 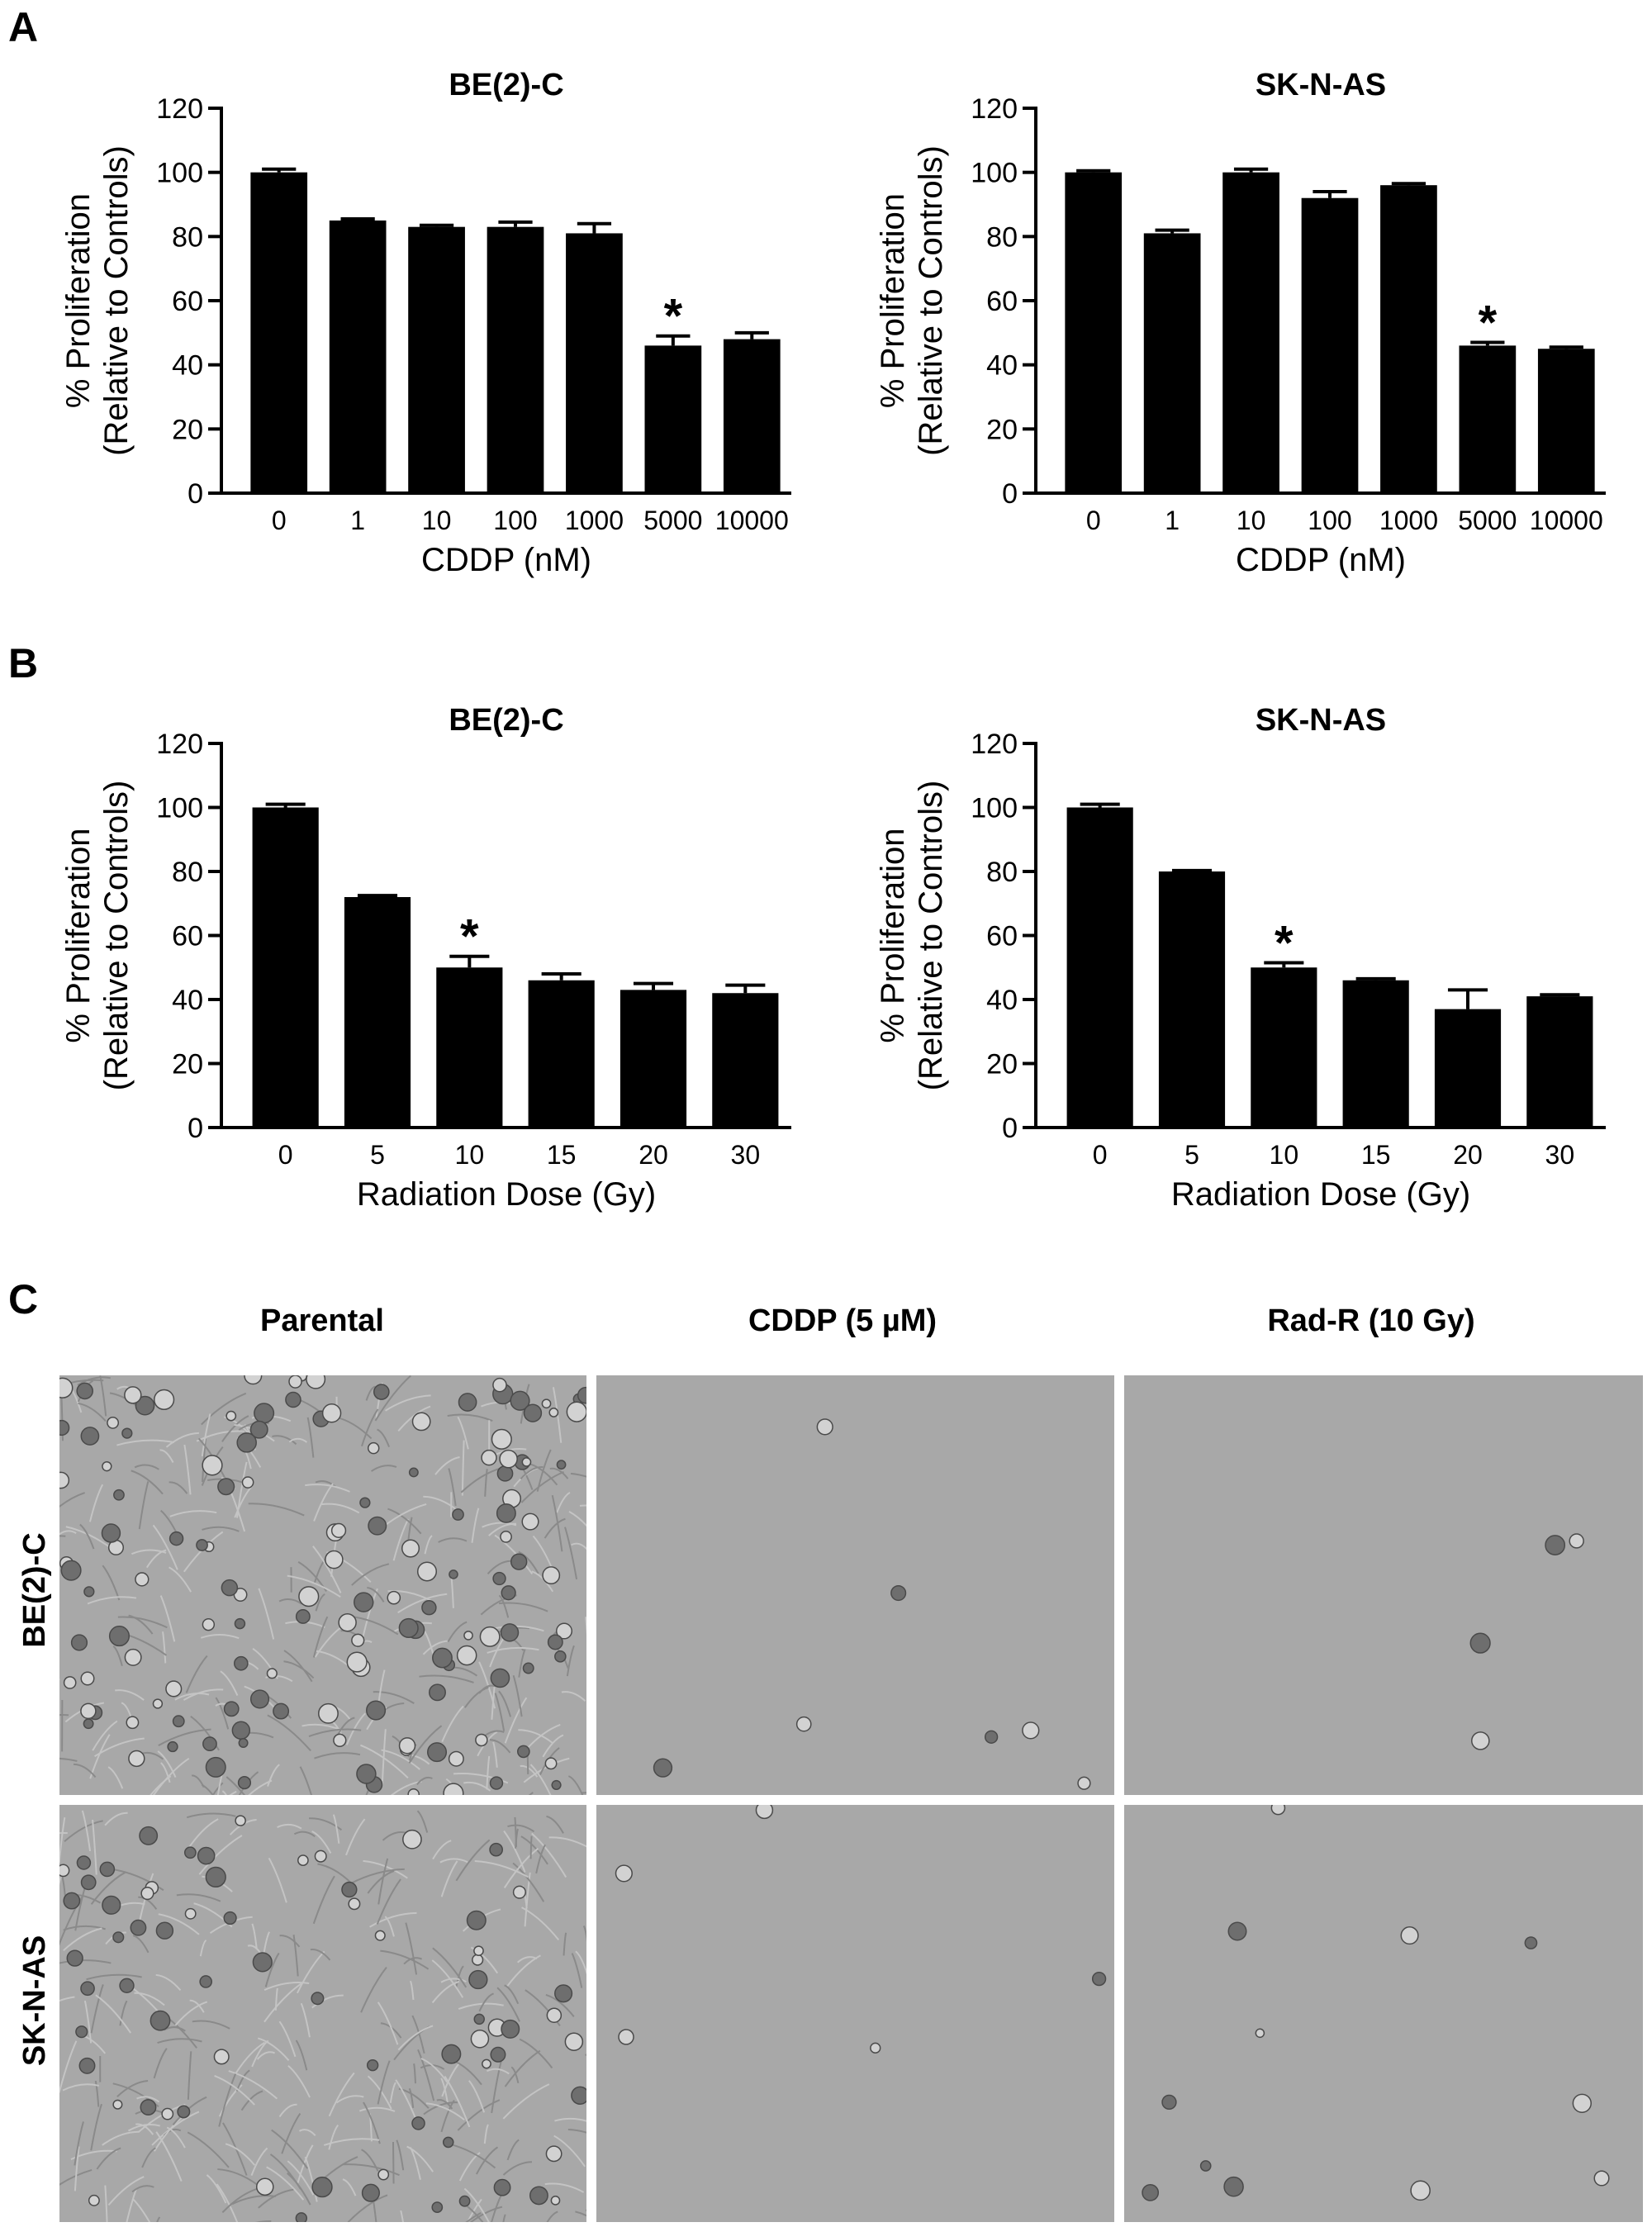 What do you see at coordinates (116, 936) in the screenshot?
I see `chart-3-y-label-line: (Relative to Controls)` at bounding box center [116, 936].